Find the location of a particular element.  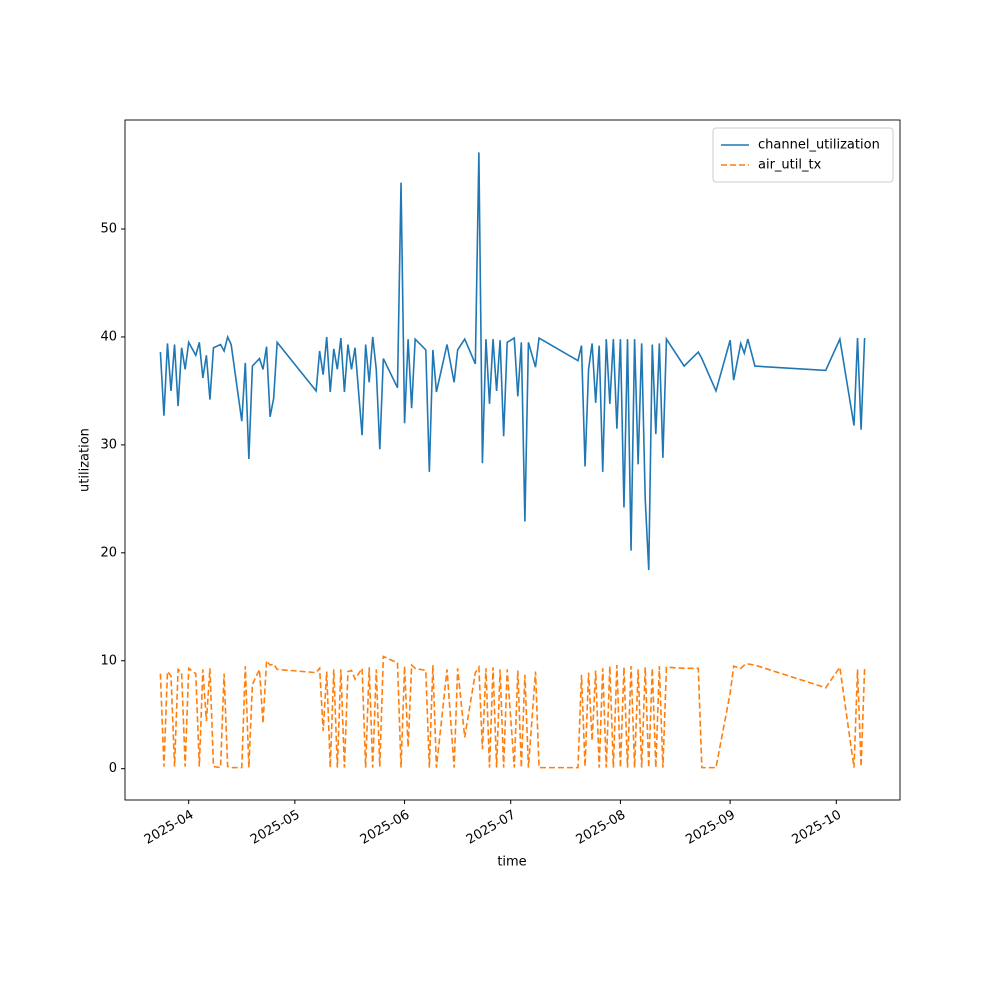

legend: channel_utilization air_util_tx is located at coordinates (803, 155).